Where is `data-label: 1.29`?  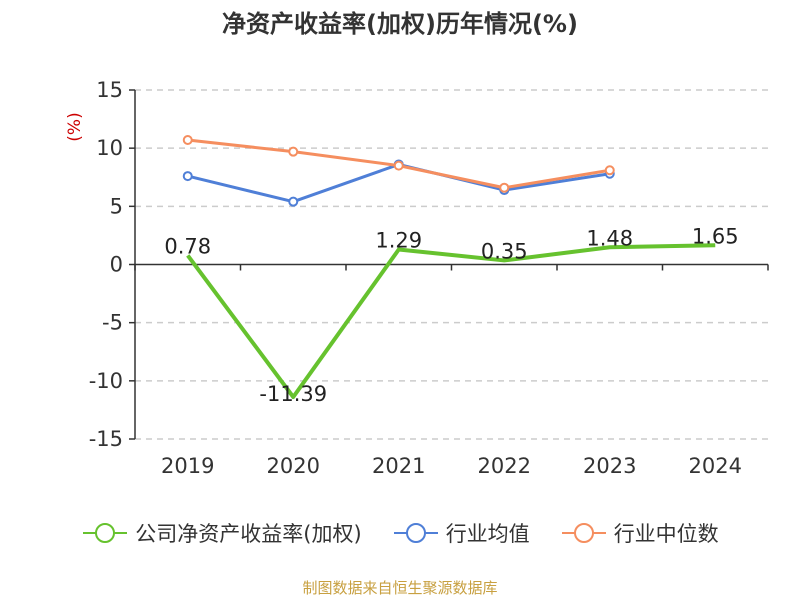
data-label: 1.29 is located at coordinates (398, 240).